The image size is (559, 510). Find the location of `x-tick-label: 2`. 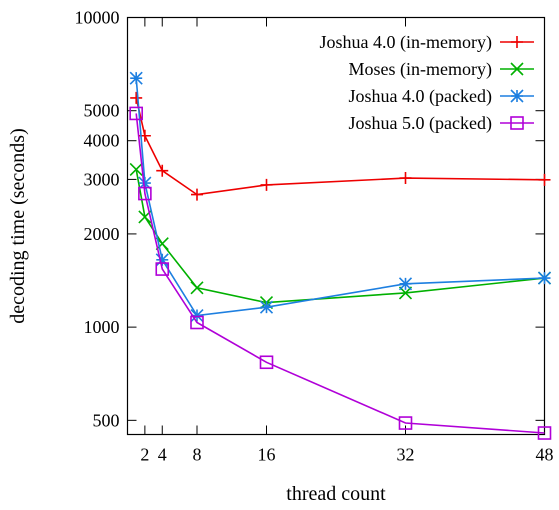

x-tick-label: 2 is located at coordinates (144, 455).